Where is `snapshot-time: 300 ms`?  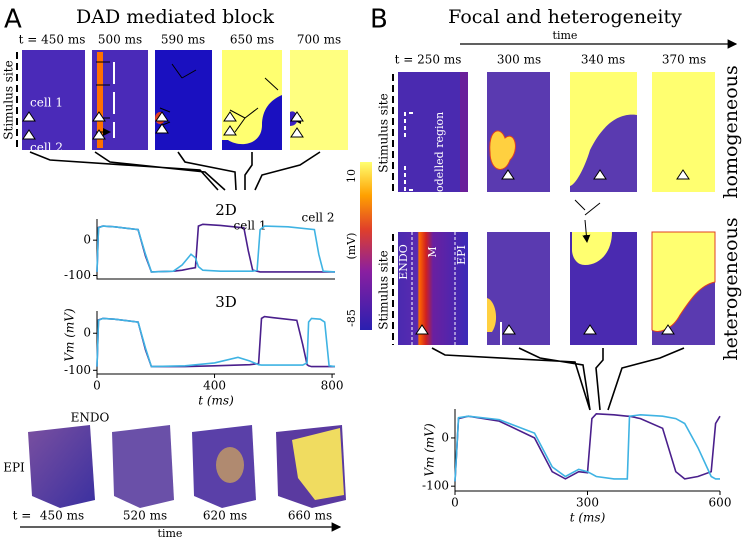
snapshot-time: 300 ms is located at coordinates (519, 60).